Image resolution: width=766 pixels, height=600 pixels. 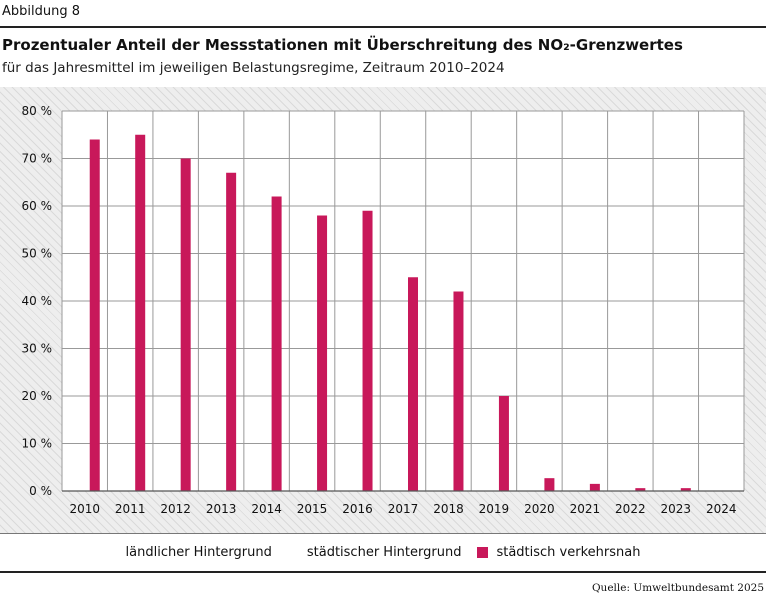 I want to click on y-tick-label: 10 %, so click(x=37, y=444).